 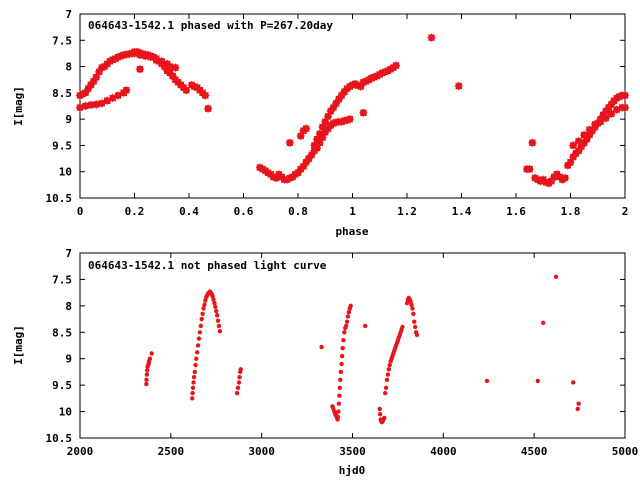 What do you see at coordinates (462, 211) in the screenshot?
I see `x-tick-label: 1.4` at bounding box center [462, 211].